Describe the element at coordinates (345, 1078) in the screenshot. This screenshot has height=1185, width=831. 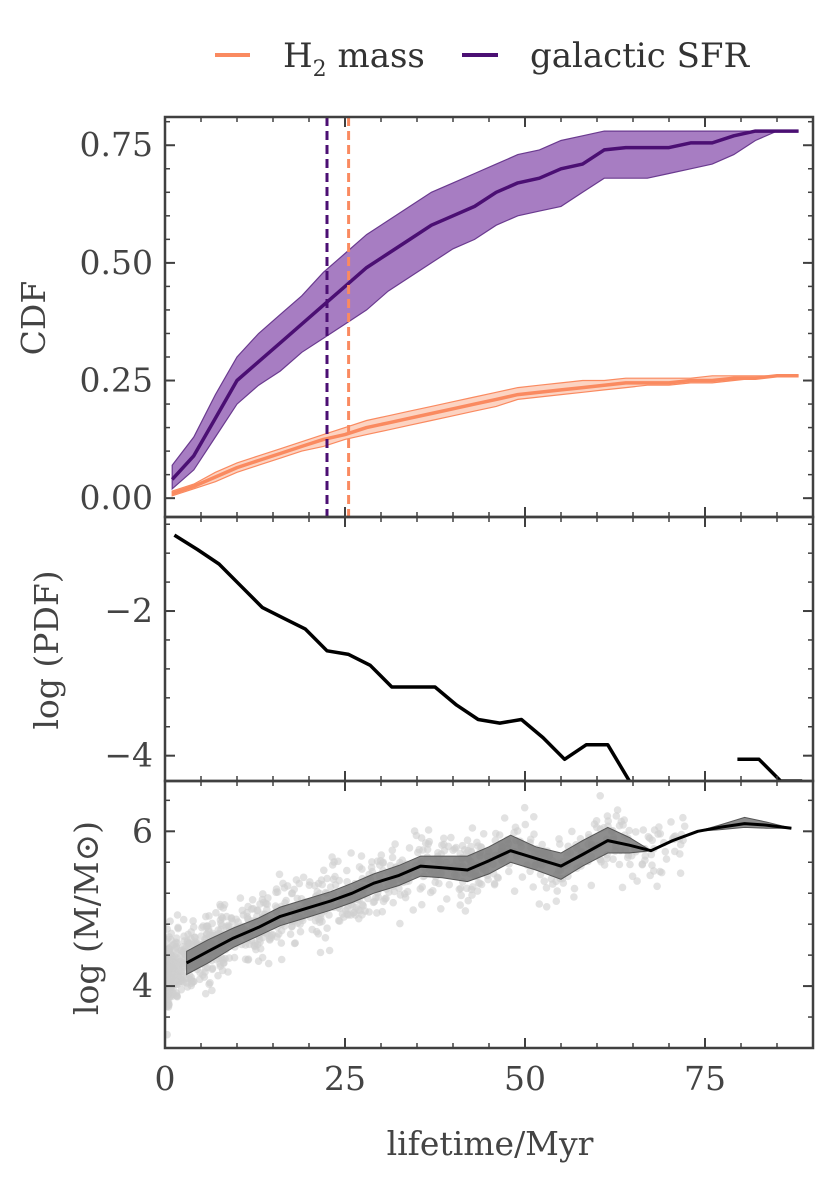
I see `xtick-label: 25` at that location.